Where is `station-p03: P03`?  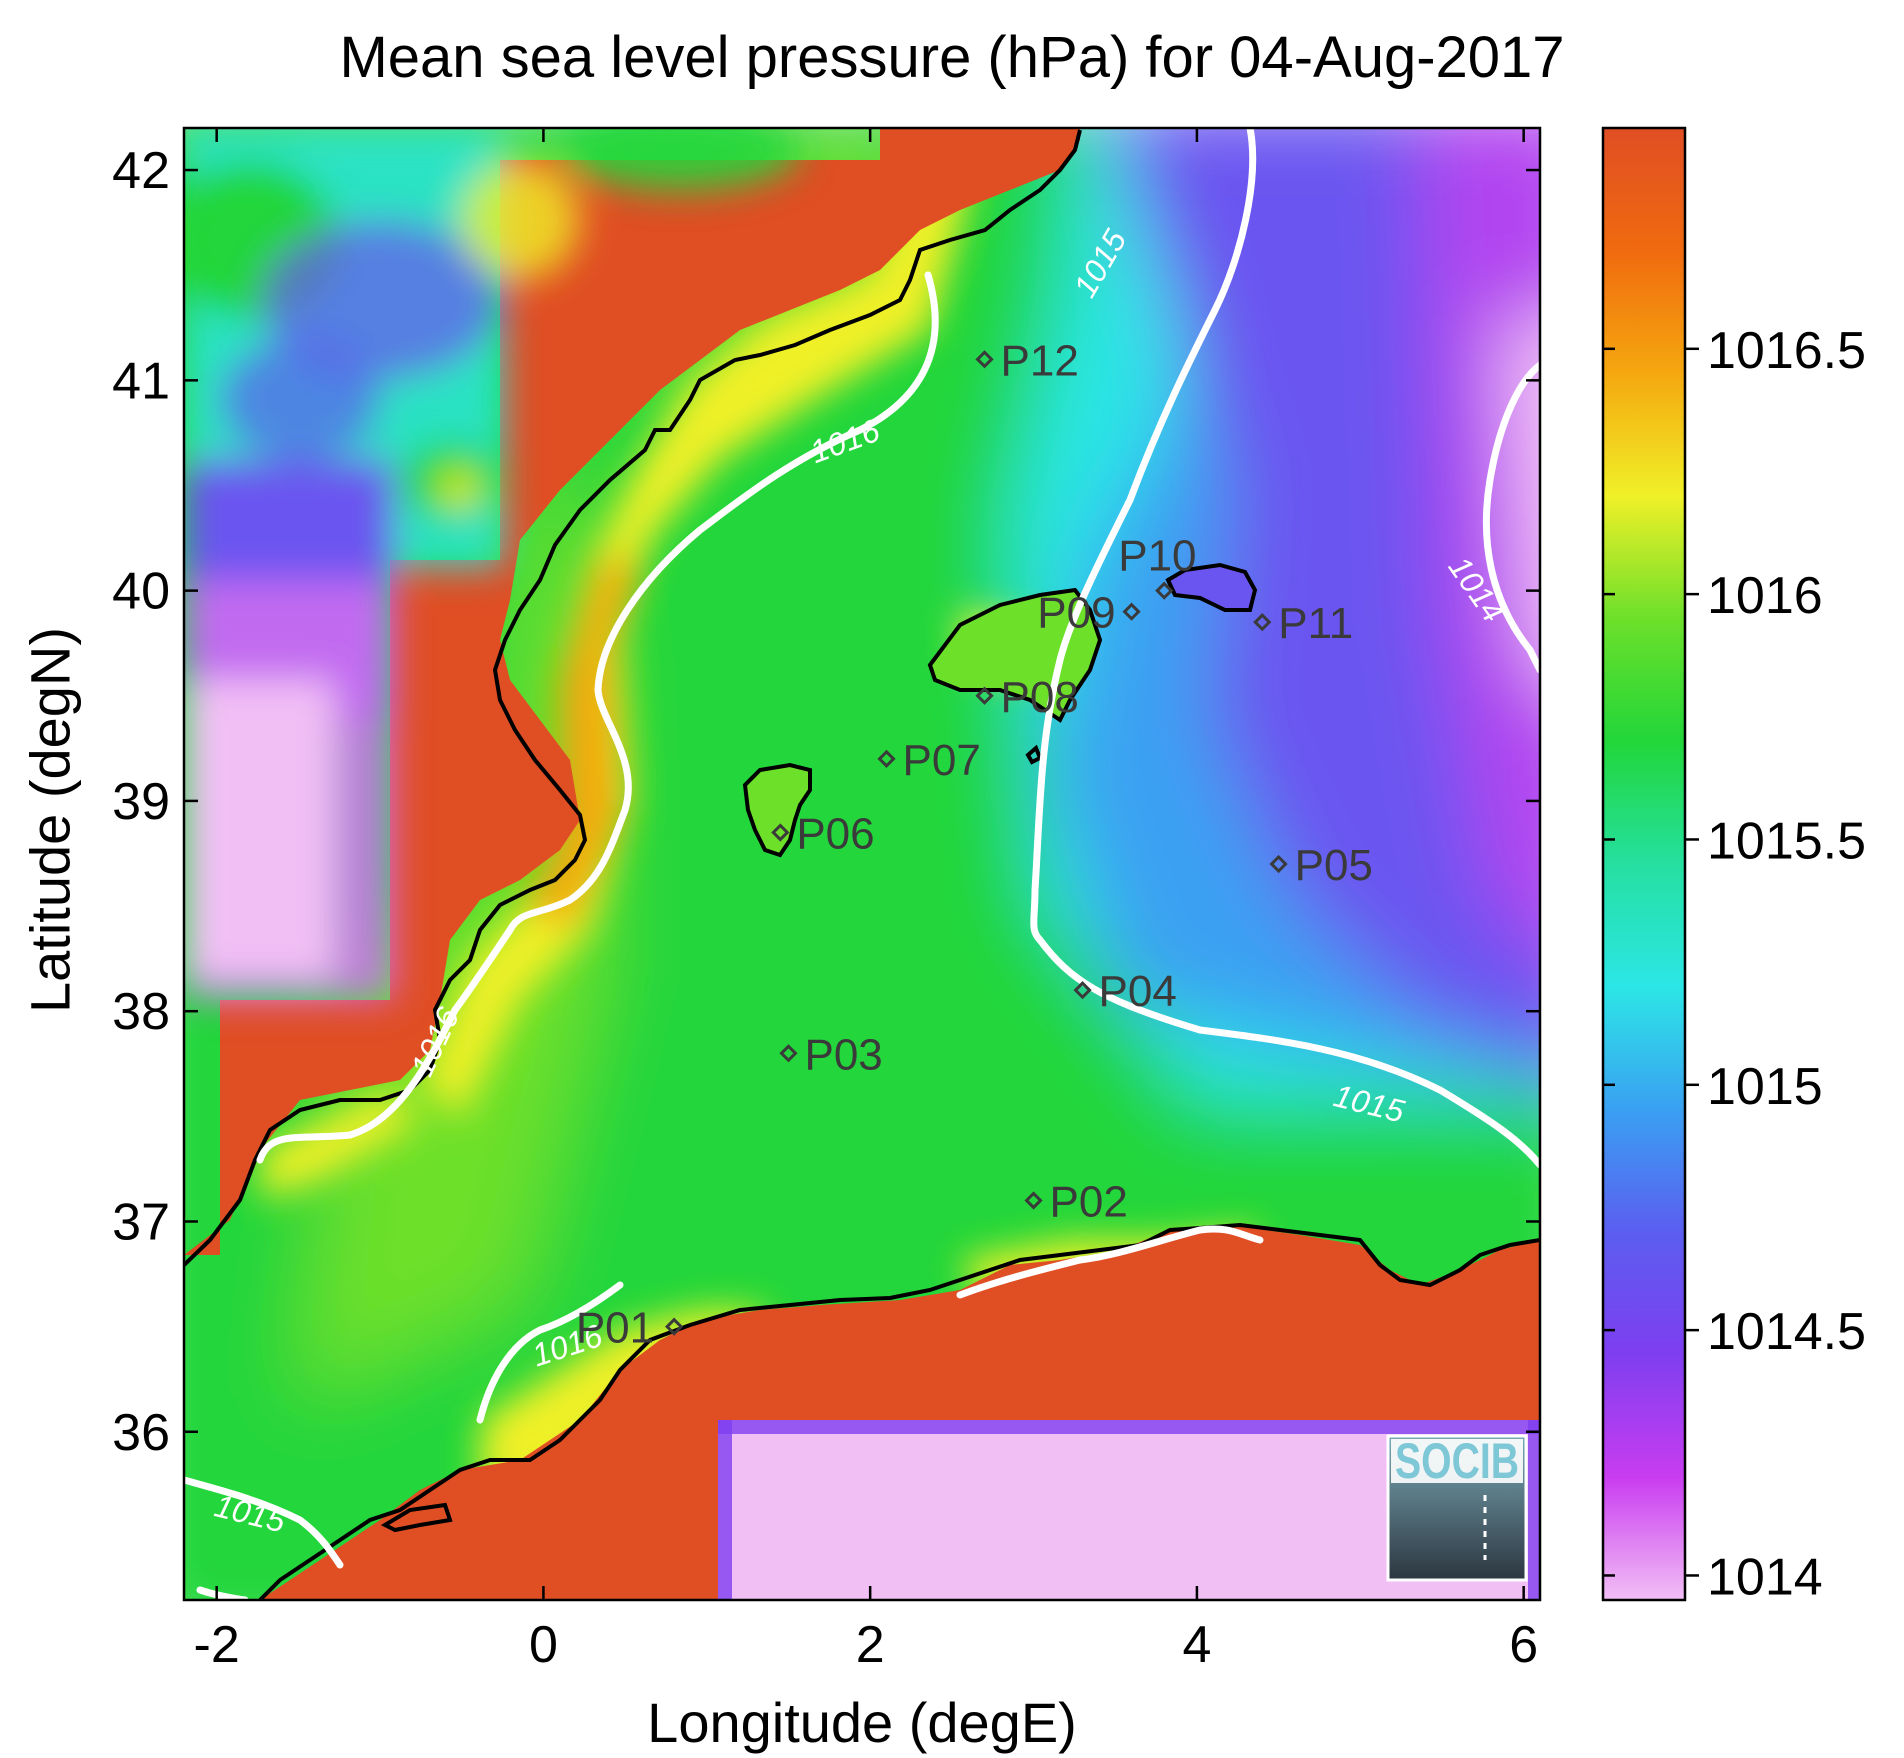
station-p03: P03 is located at coordinates (831, 1054).